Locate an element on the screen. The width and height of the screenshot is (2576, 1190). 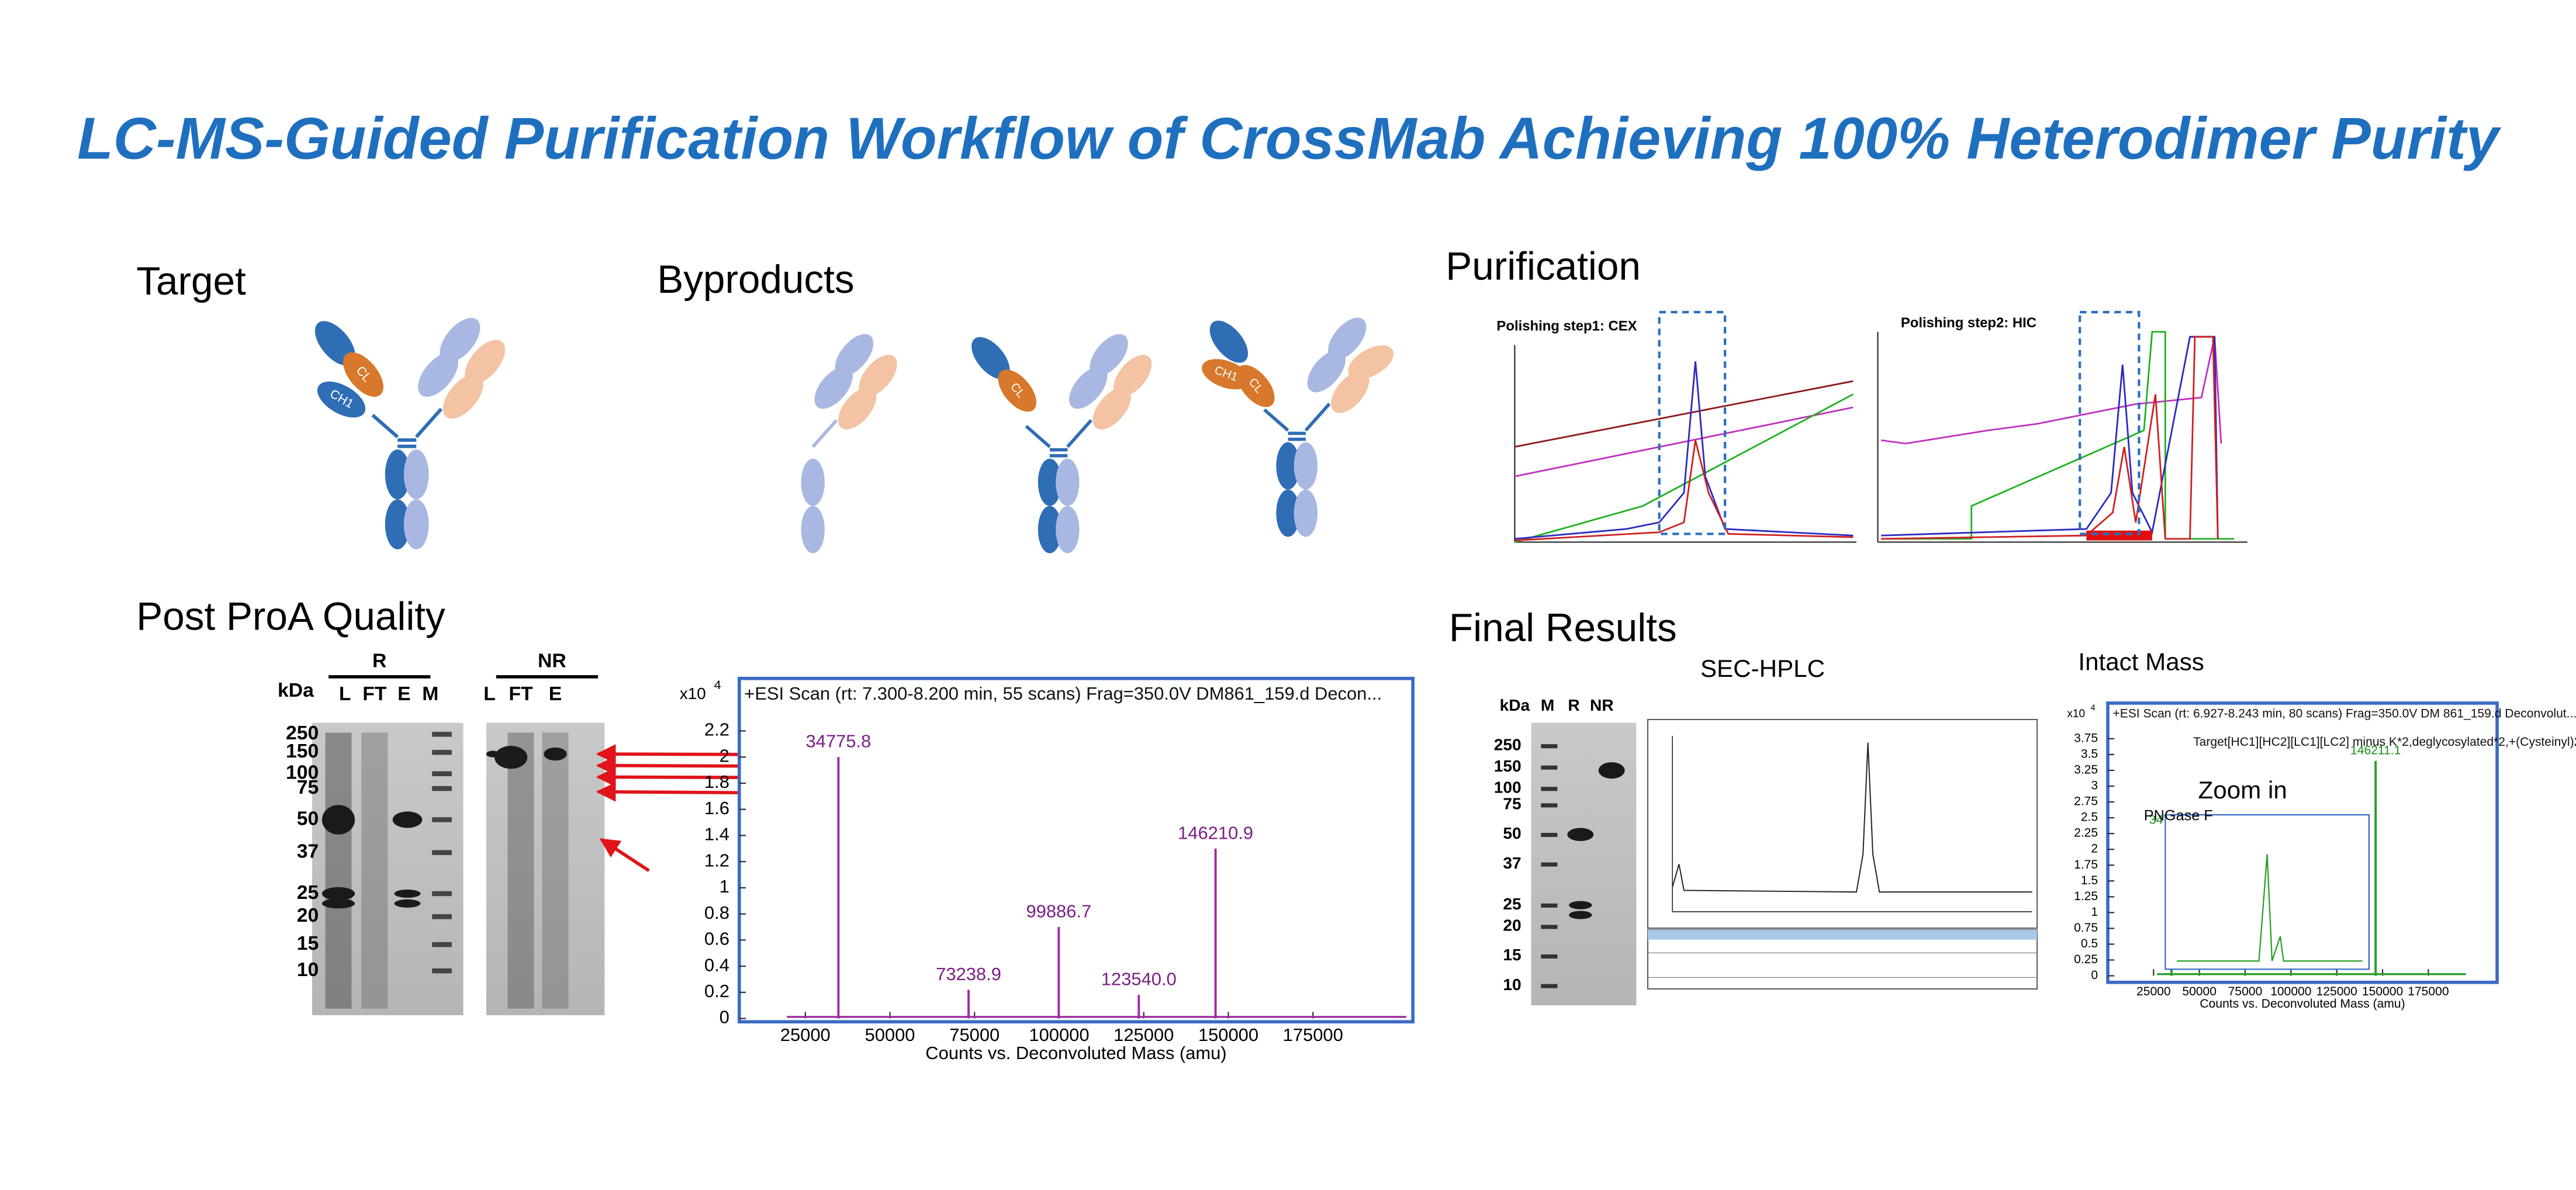
section-heading: Final Results is located at coordinates (1563, 628).